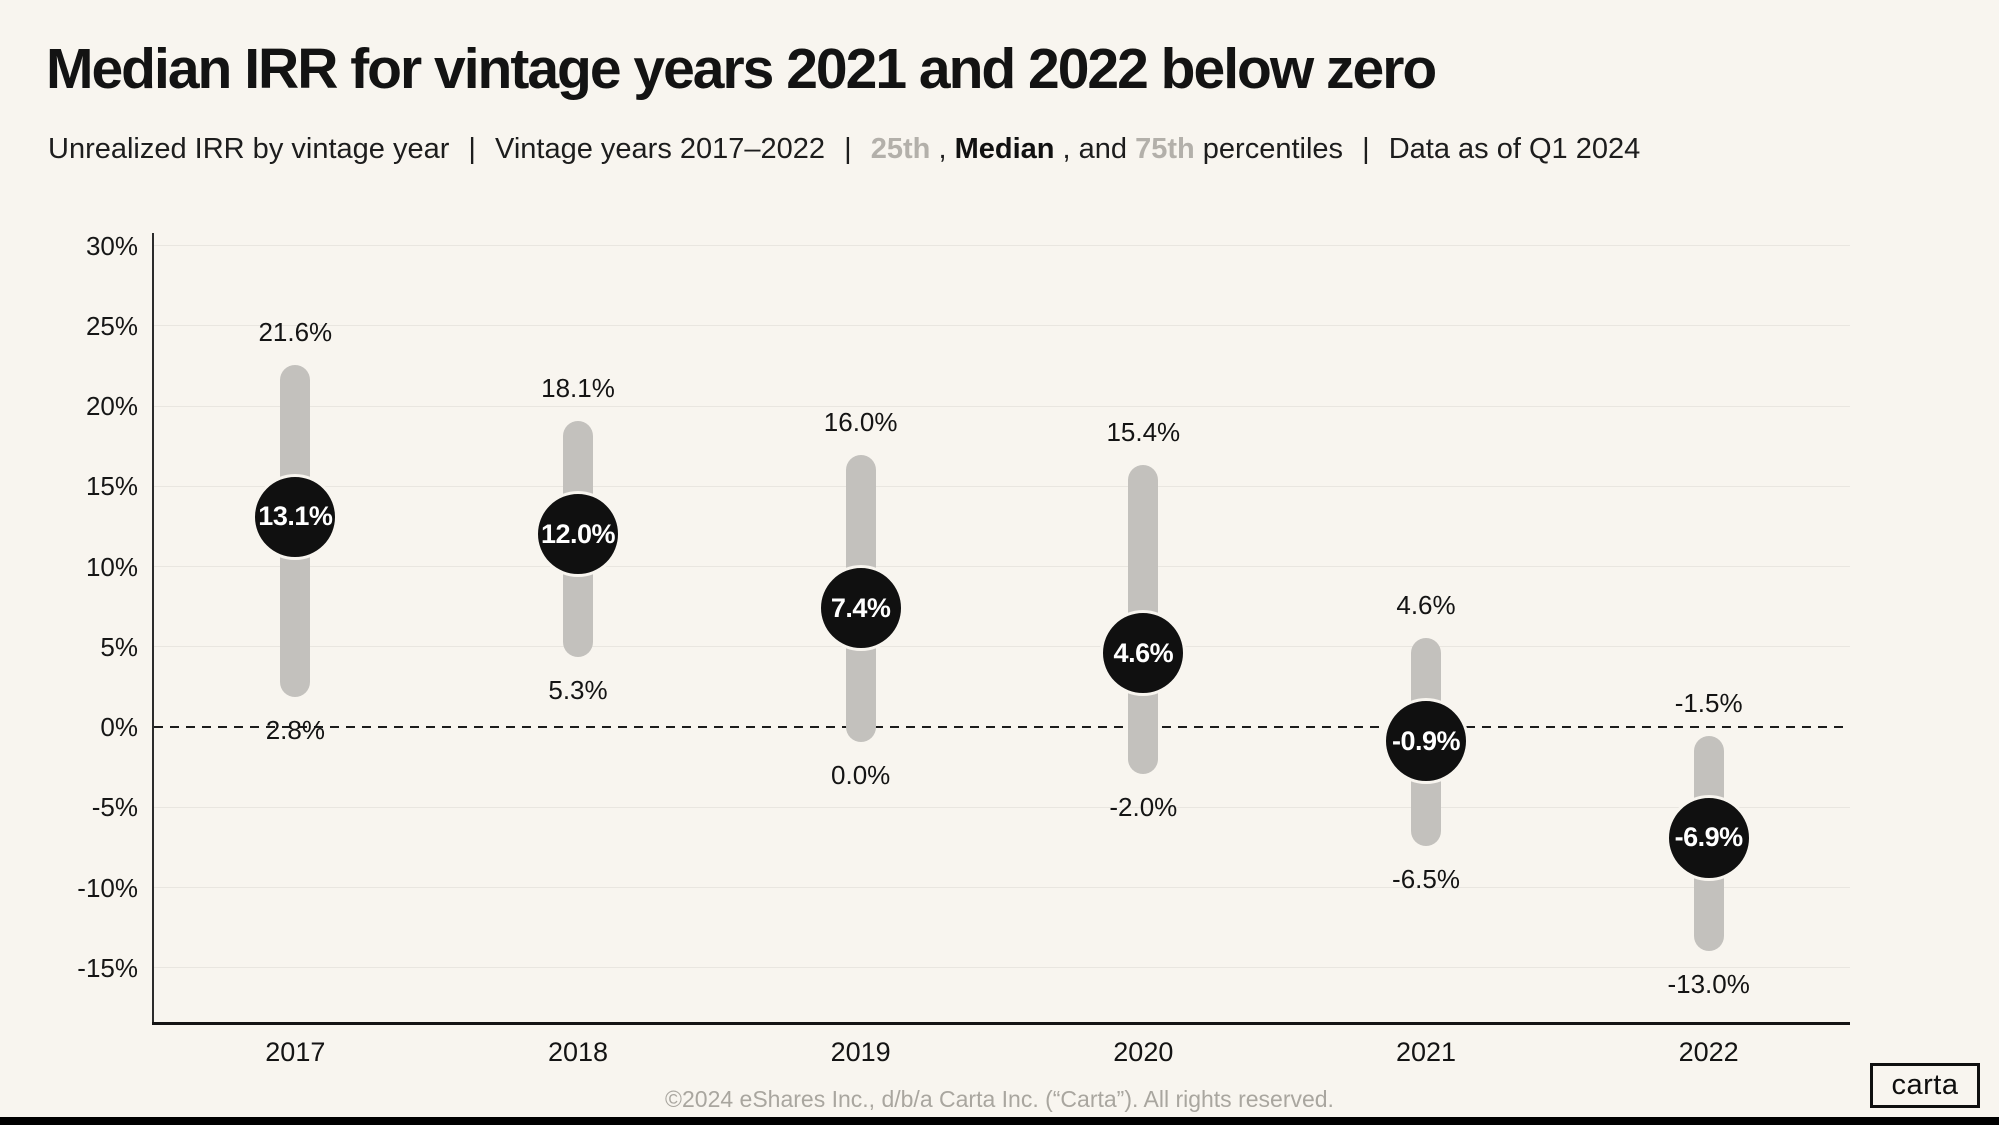 Image resolution: width=1999 pixels, height=1125 pixels. Describe the element at coordinates (107, 887) in the screenshot. I see `y-axis-tick--10: -10%` at that location.